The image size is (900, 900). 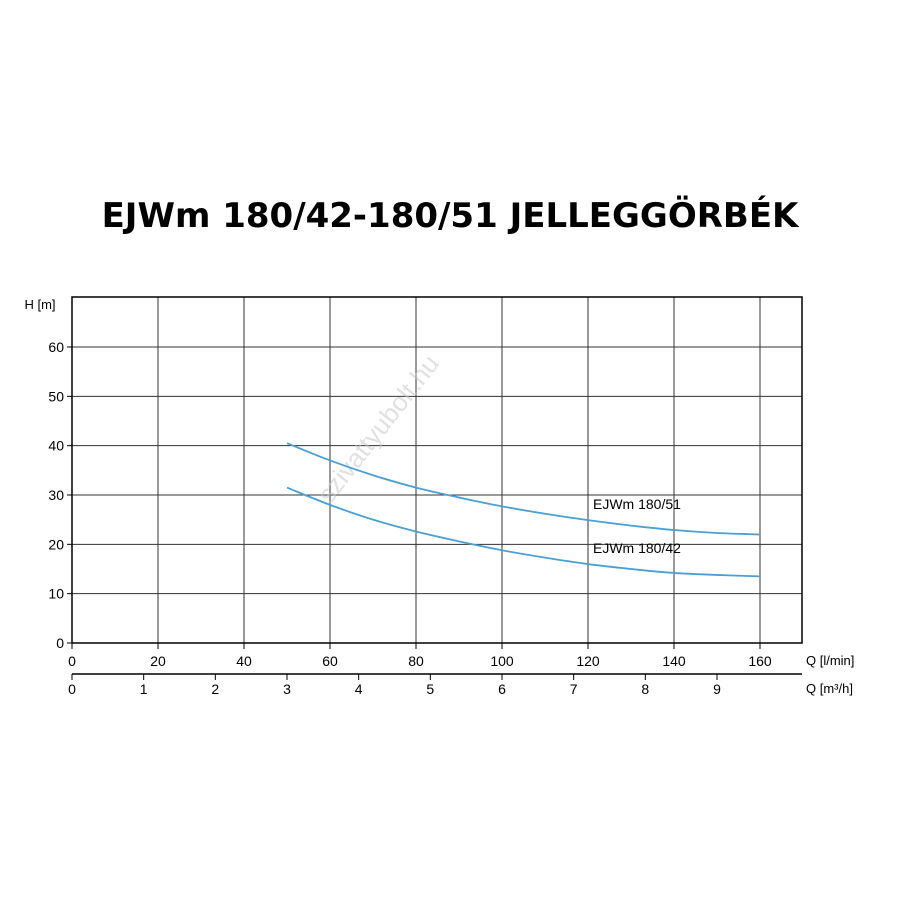 What do you see at coordinates (56, 594) in the screenshot?
I see `y-tick-label: 10` at bounding box center [56, 594].